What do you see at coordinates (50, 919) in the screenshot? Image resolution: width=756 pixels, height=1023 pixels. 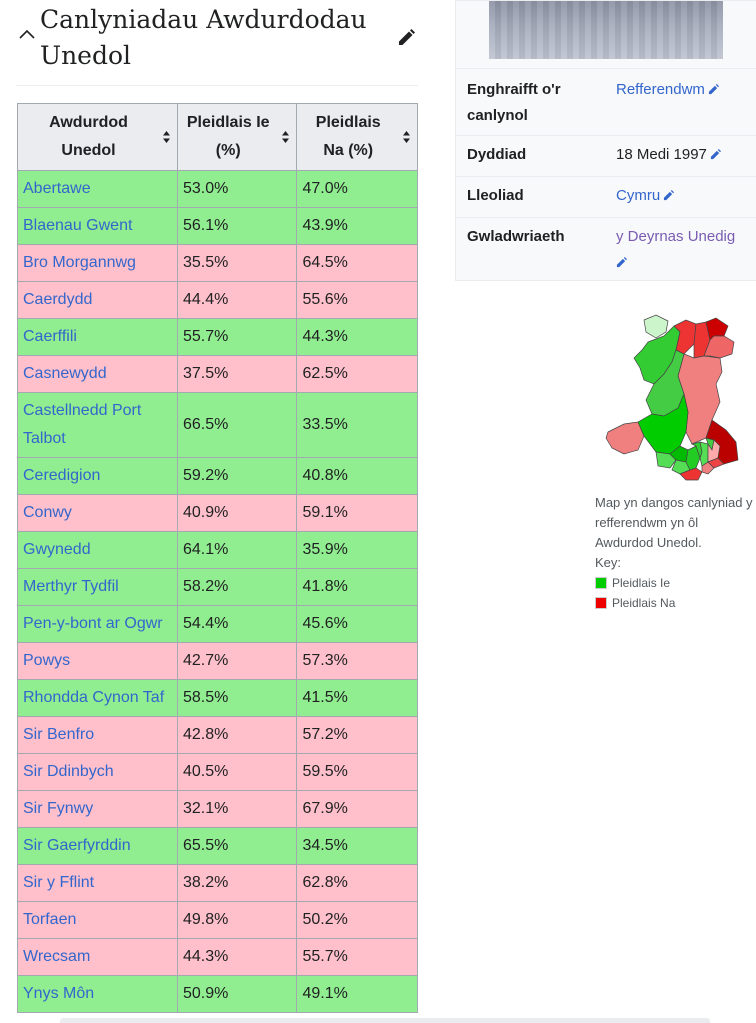 I see `authority-link: Torfaen` at bounding box center [50, 919].